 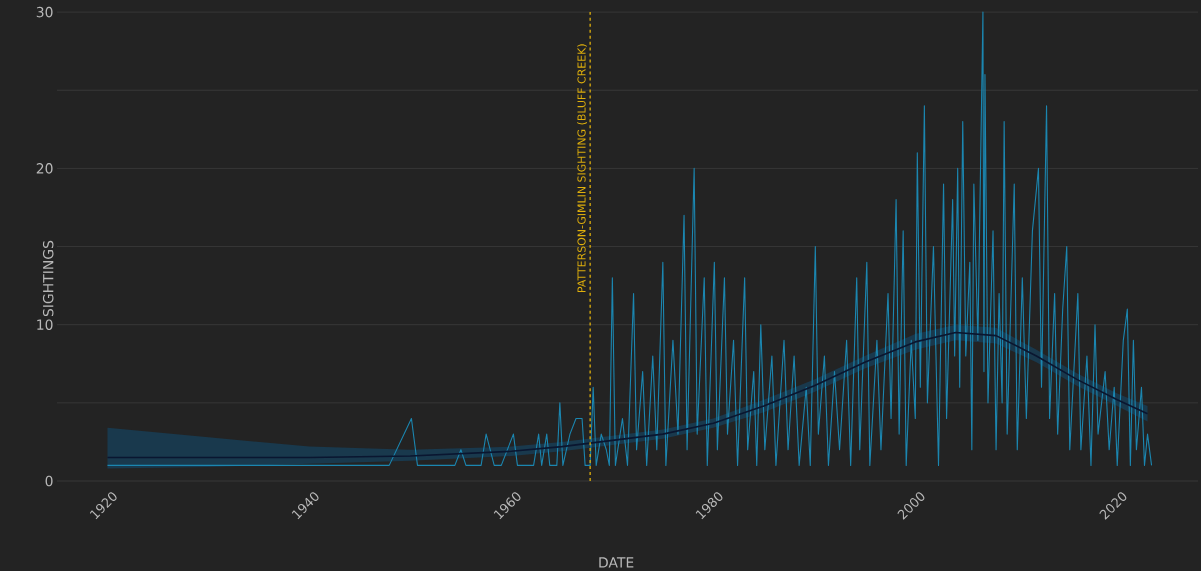 What do you see at coordinates (582, 168) in the screenshot?
I see `ref-line-label: PATTERSON-GIMLIN SIGHTING (BLUFF CREEK)` at bounding box center [582, 168].